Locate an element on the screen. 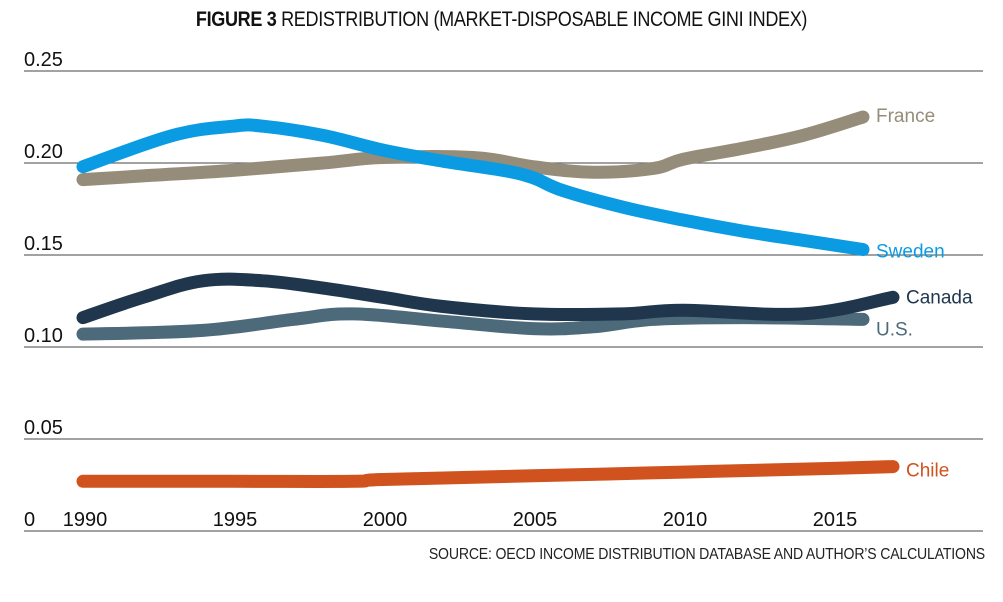 The height and width of the screenshot is (602, 1003). x-tick-label: 2005 is located at coordinates (535, 520).